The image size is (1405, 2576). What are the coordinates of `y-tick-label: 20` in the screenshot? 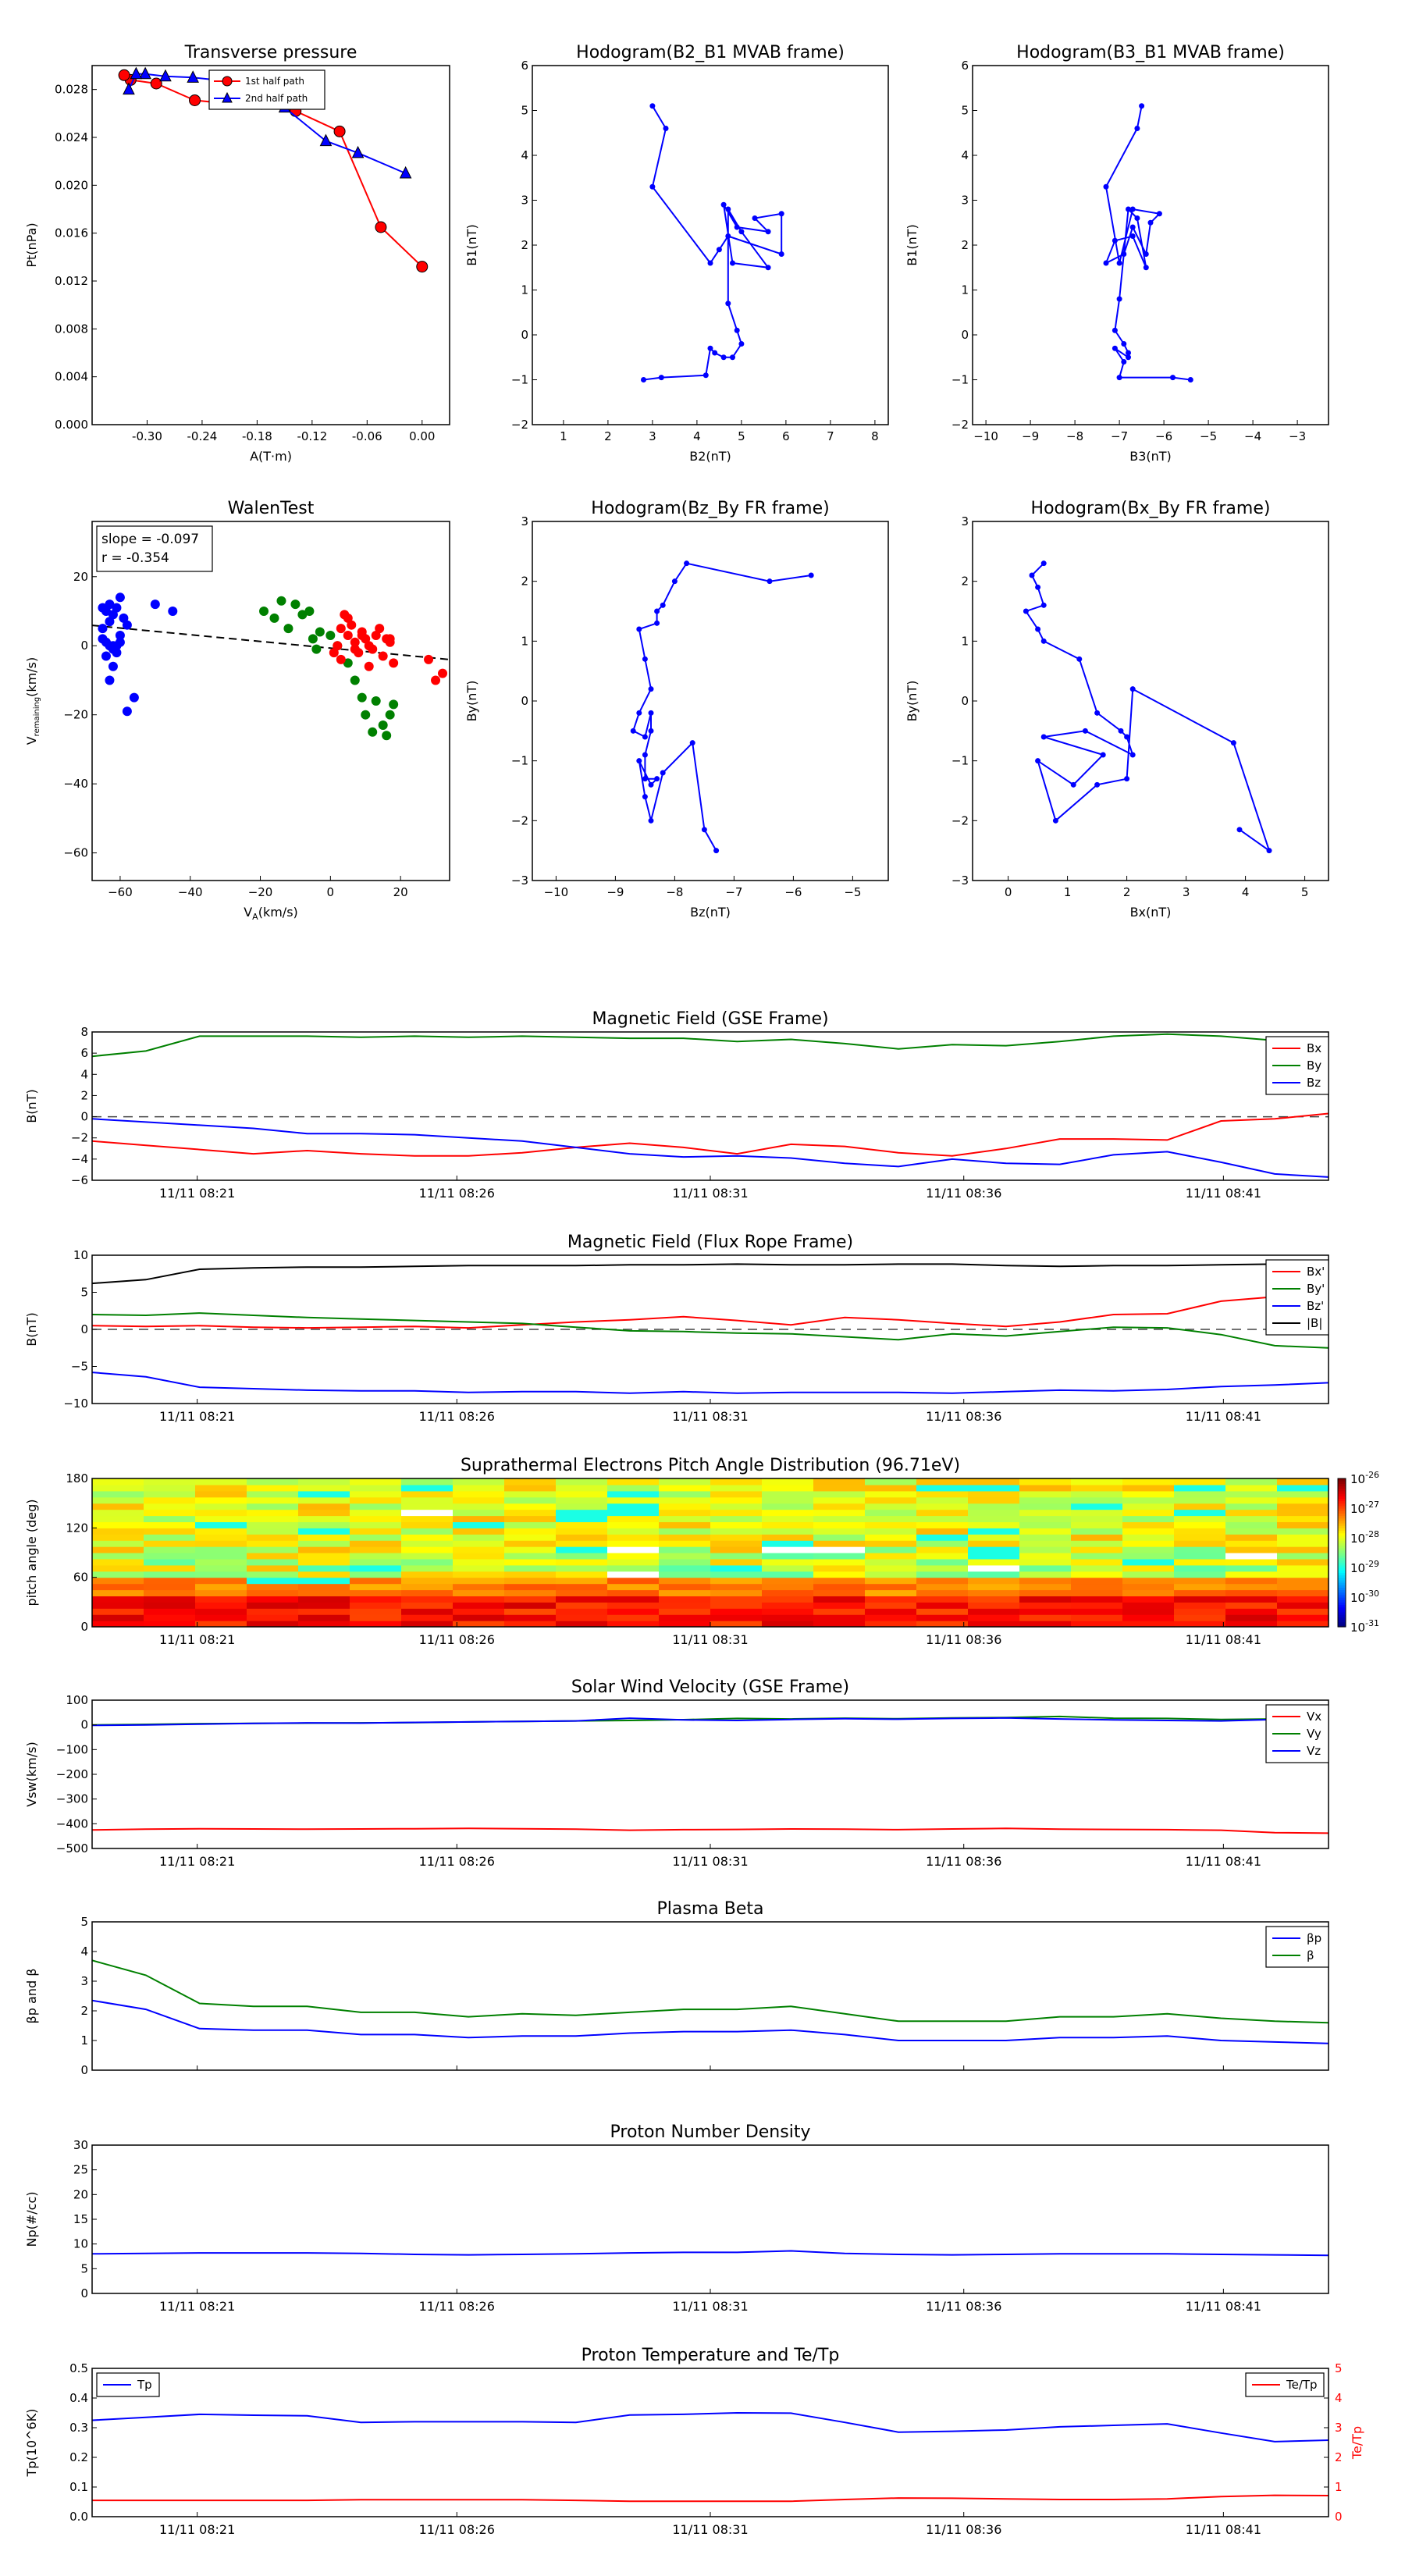 It's located at (81, 2194).